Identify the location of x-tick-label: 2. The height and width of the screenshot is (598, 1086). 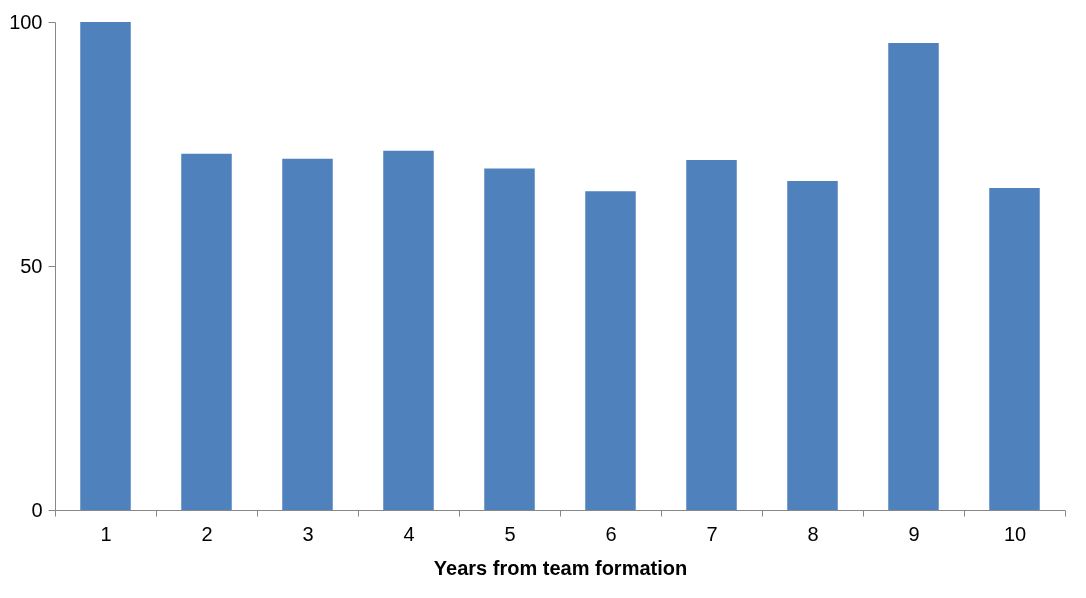
(207, 533).